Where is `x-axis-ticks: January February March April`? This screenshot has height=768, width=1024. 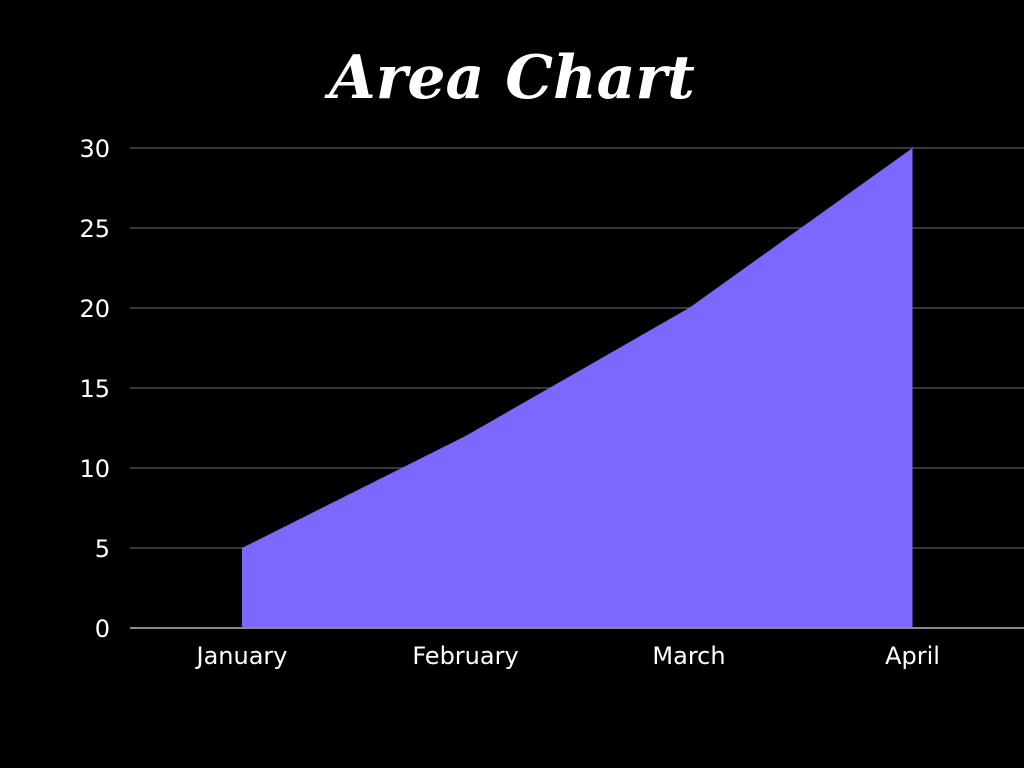 x-axis-ticks: January February March April is located at coordinates (567, 656).